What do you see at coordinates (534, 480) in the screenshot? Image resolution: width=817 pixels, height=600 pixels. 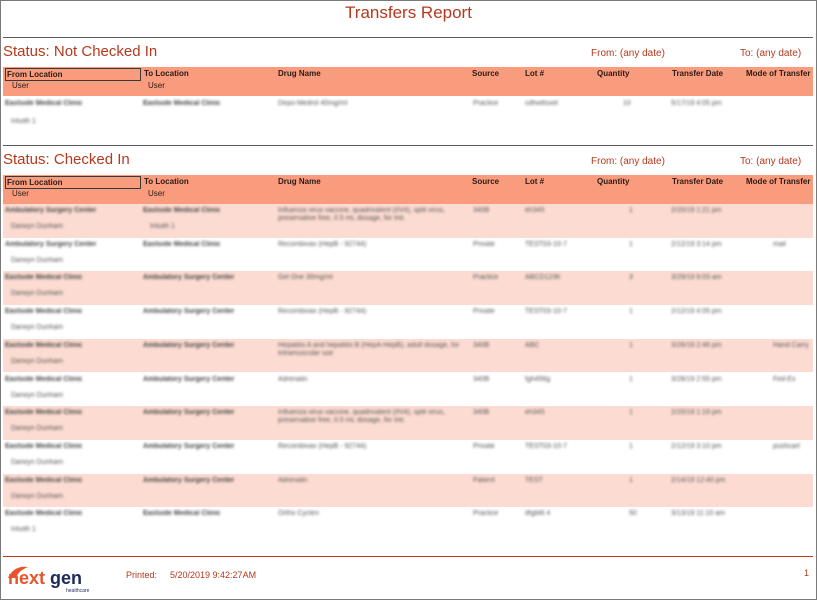 I see `row-lot: TEST` at bounding box center [534, 480].